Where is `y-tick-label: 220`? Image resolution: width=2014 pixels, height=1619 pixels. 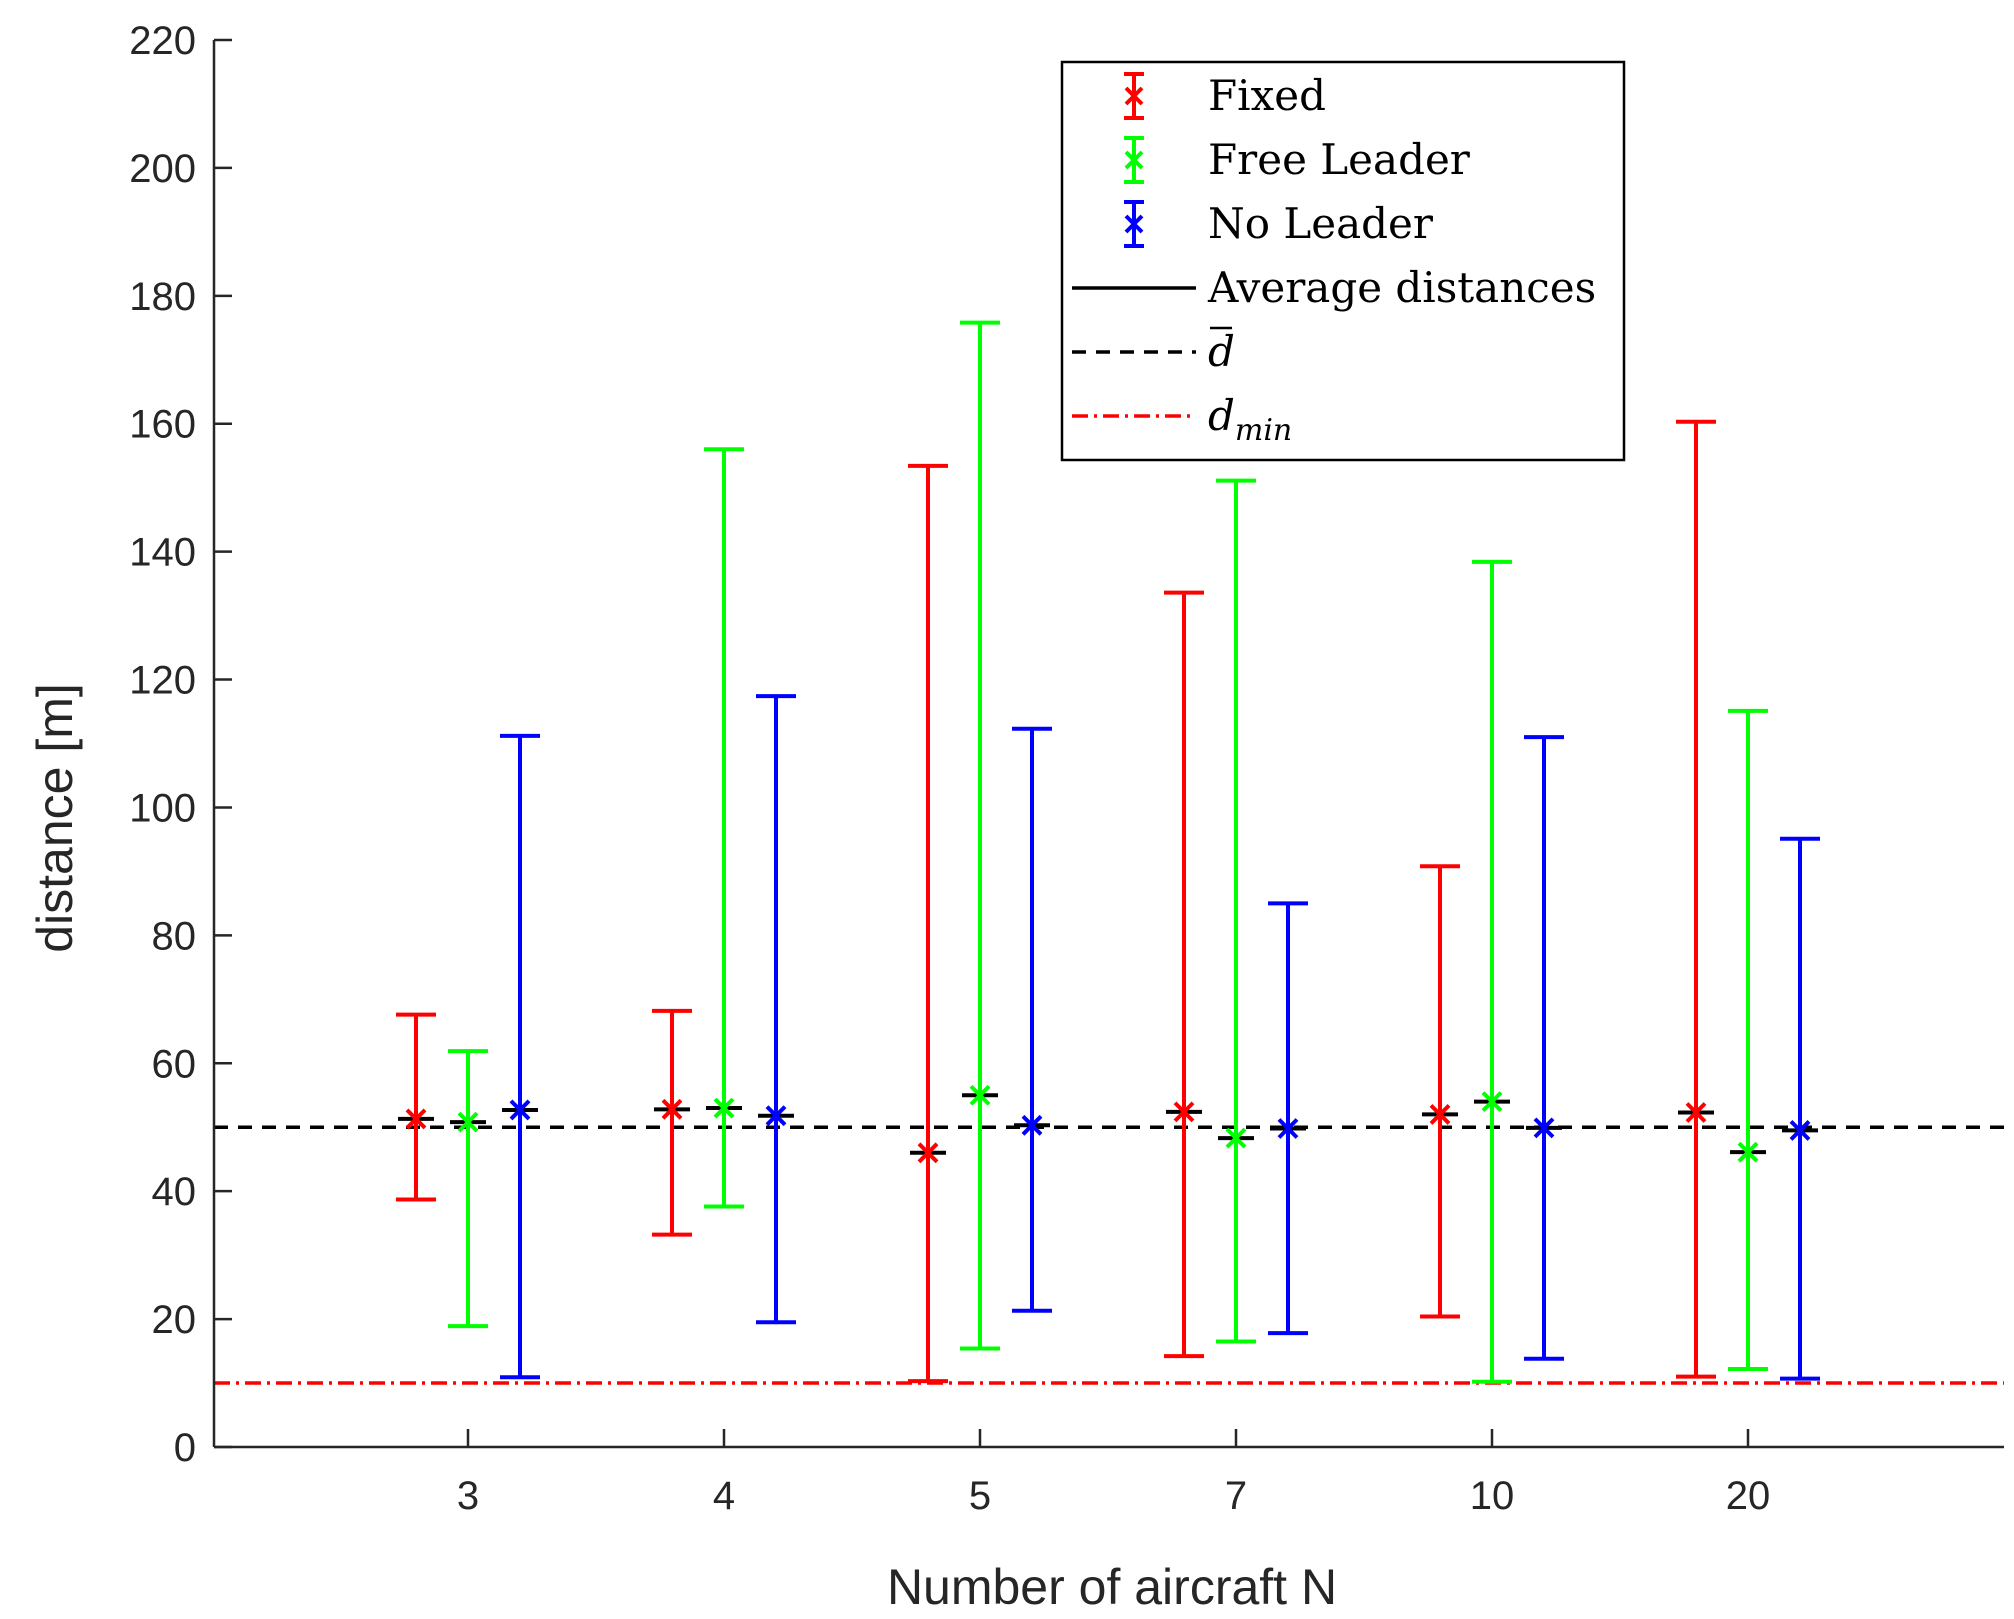 y-tick-label: 220 is located at coordinates (162, 41).